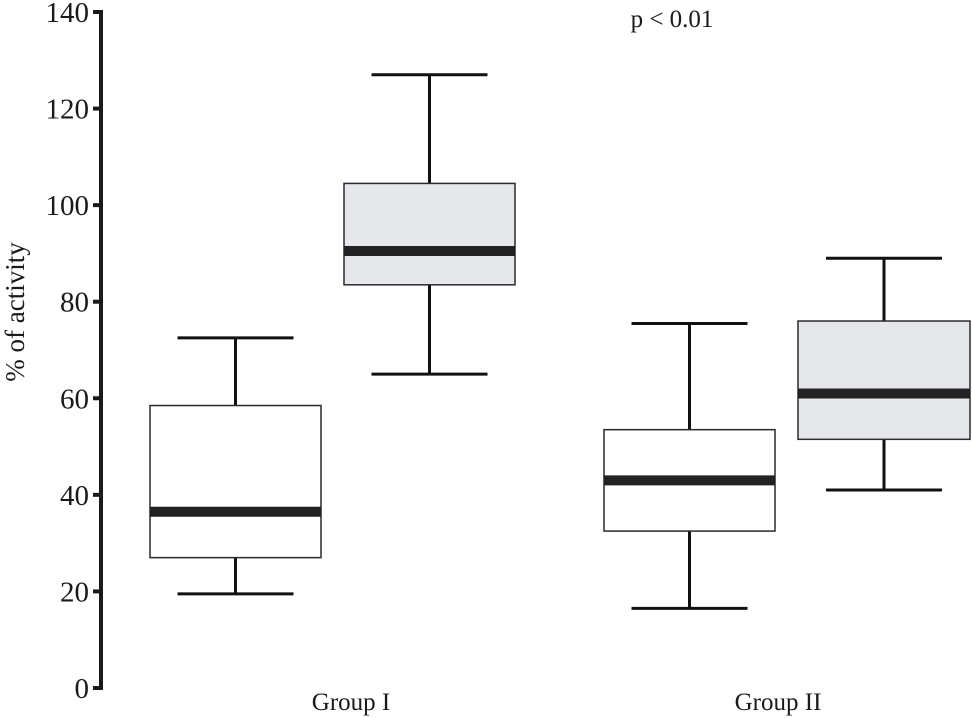 This screenshot has height=718, width=972. I want to click on y-tick-label: 20, so click(74, 592).